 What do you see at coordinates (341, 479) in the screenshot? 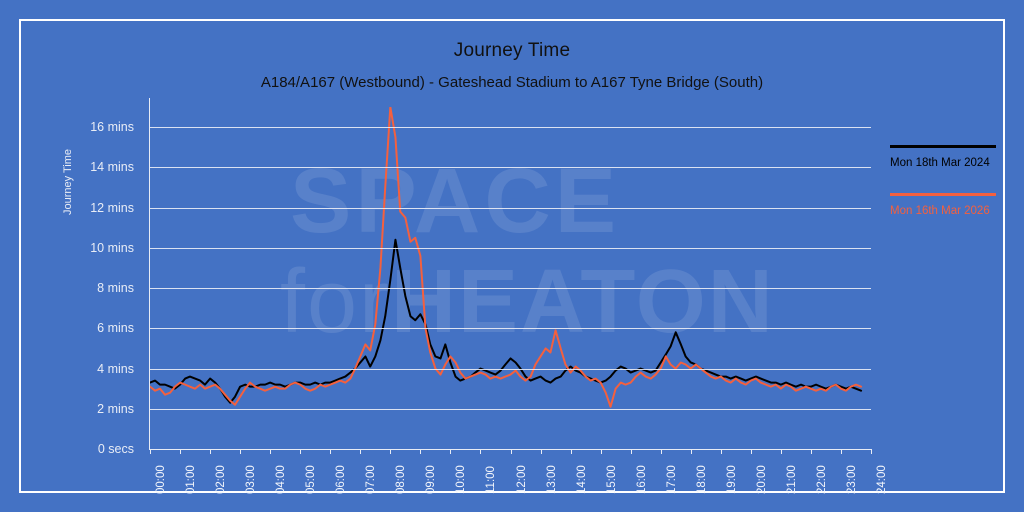
I see `x-axis-tick-label: 06:00` at bounding box center [341, 479].